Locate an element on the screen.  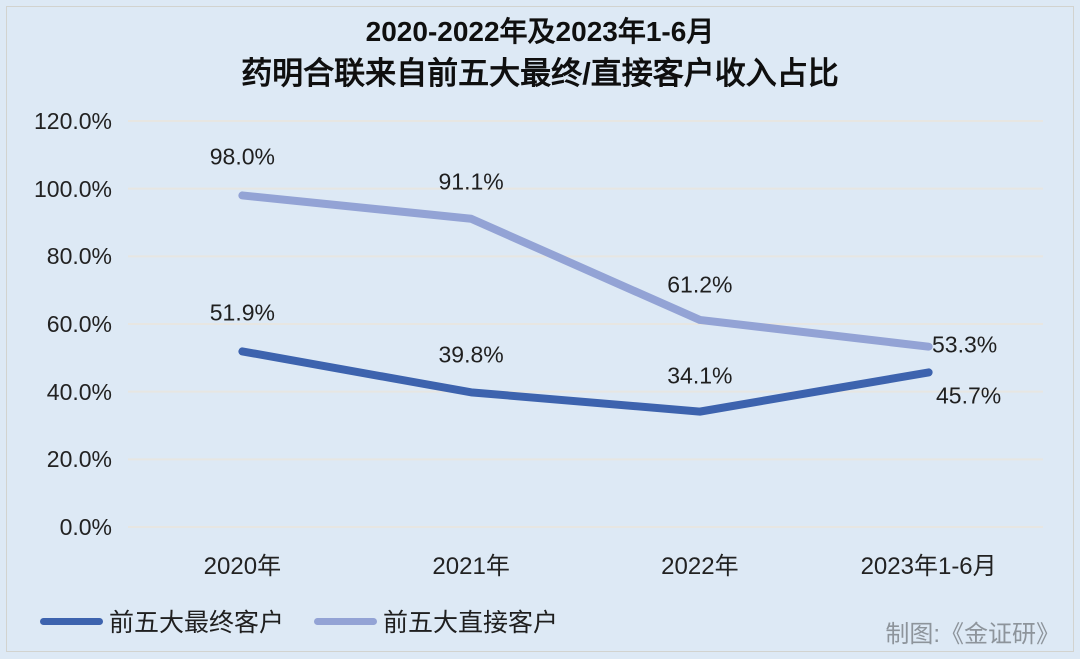
x-axis-label: 2021年 is located at coordinates (471, 566).